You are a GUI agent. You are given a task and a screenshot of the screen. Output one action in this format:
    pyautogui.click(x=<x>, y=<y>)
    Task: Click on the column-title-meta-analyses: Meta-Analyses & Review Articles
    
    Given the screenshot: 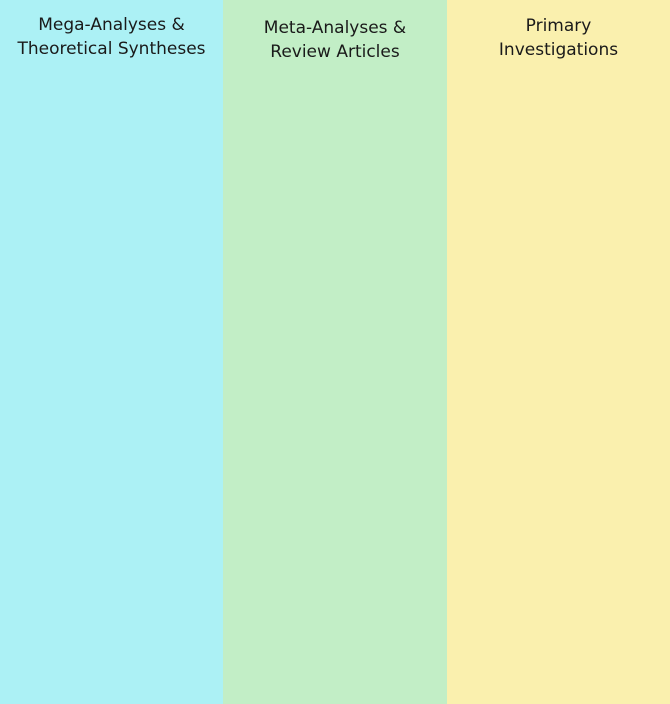 What is the action you would take?
    pyautogui.click(x=335, y=40)
    